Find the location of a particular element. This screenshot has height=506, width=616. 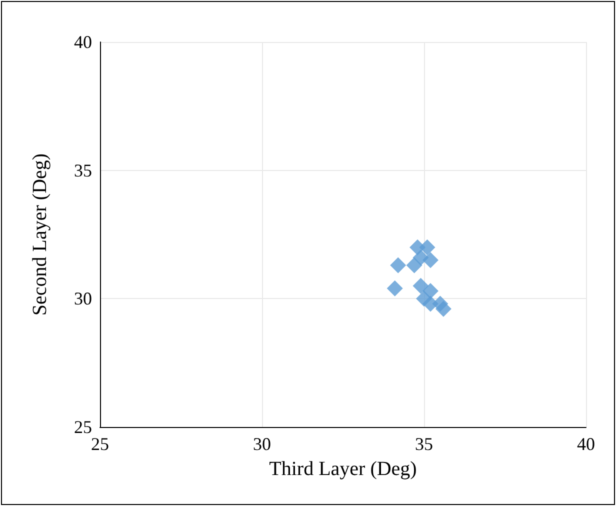

x-tick-label: 35 is located at coordinates (424, 444).